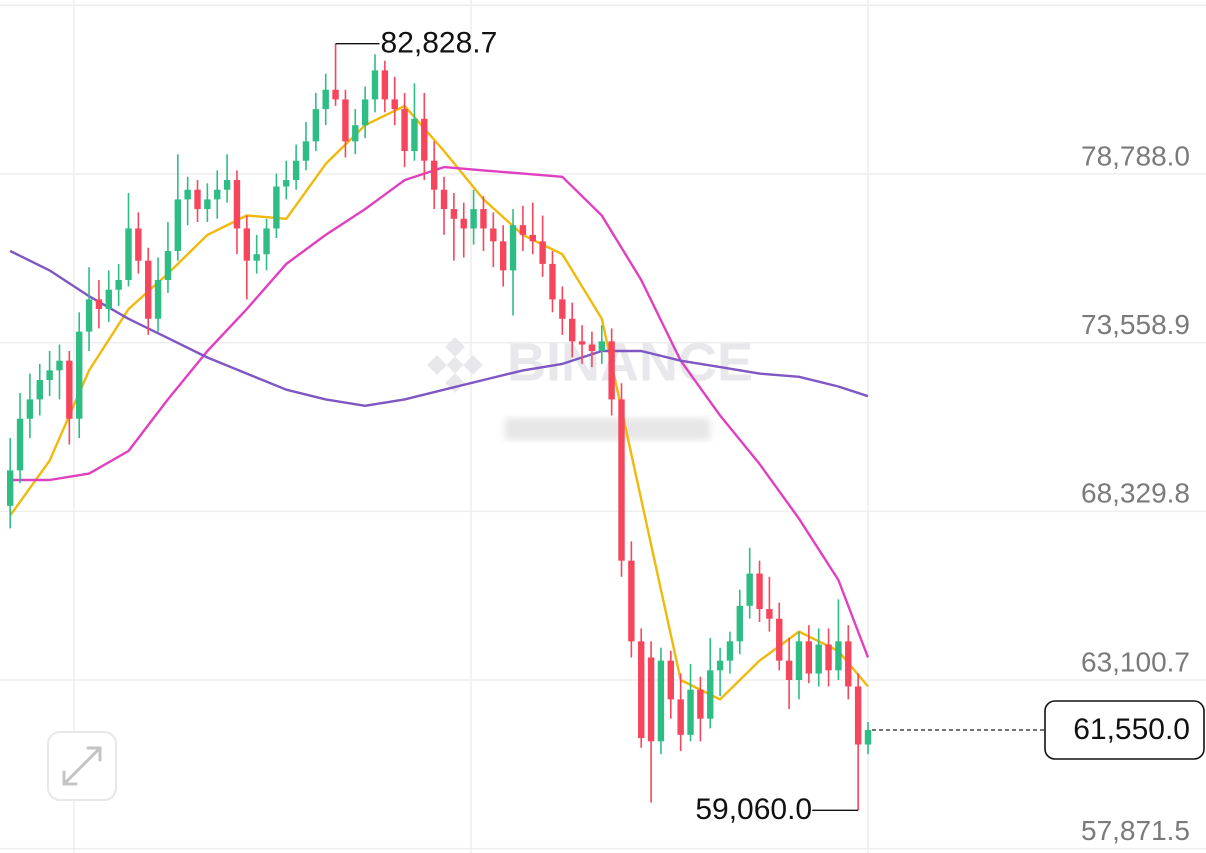 The width and height of the screenshot is (1206, 853). Describe the element at coordinates (1135, 830) in the screenshot. I see `y-tick-label: 57,871.5` at that location.